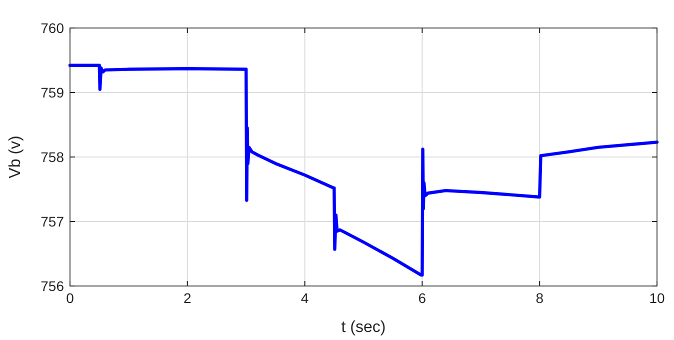 The image size is (674, 340). Describe the element at coordinates (52, 28) in the screenshot. I see `y-tick-label: 760` at that location.